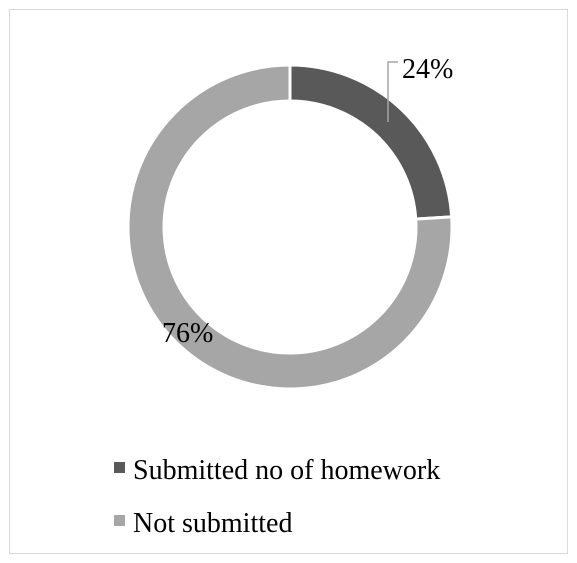  I want to click on data-label-not-submitted: 76%, so click(187, 333).